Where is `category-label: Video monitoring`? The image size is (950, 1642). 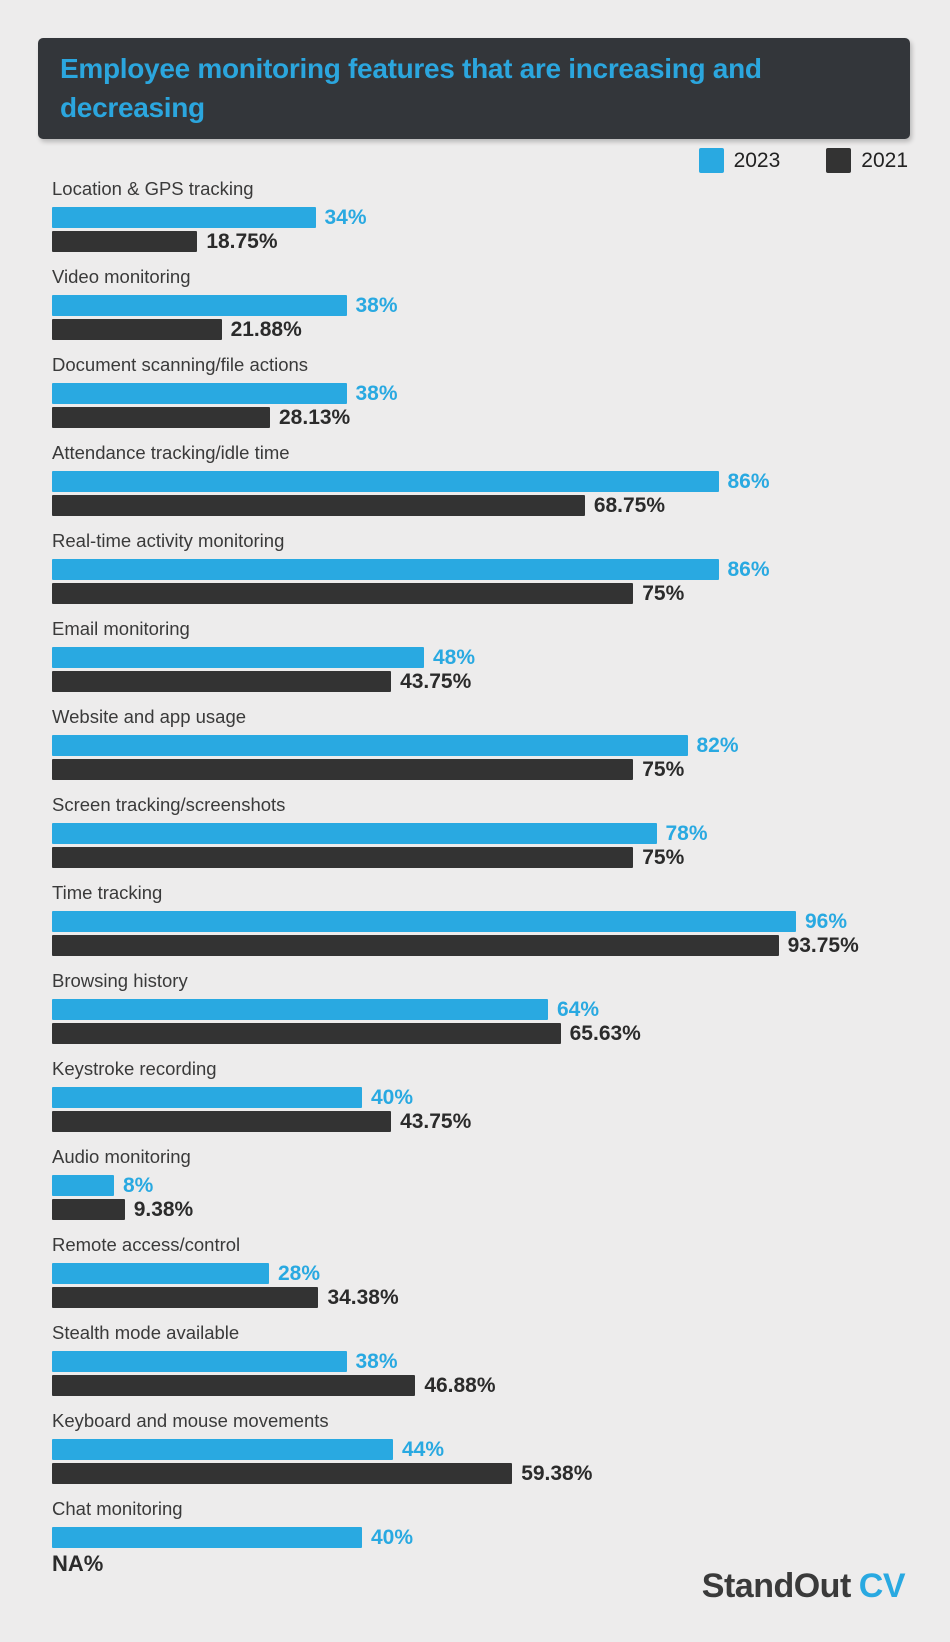
category-label: Video monitoring is located at coordinates (121, 276).